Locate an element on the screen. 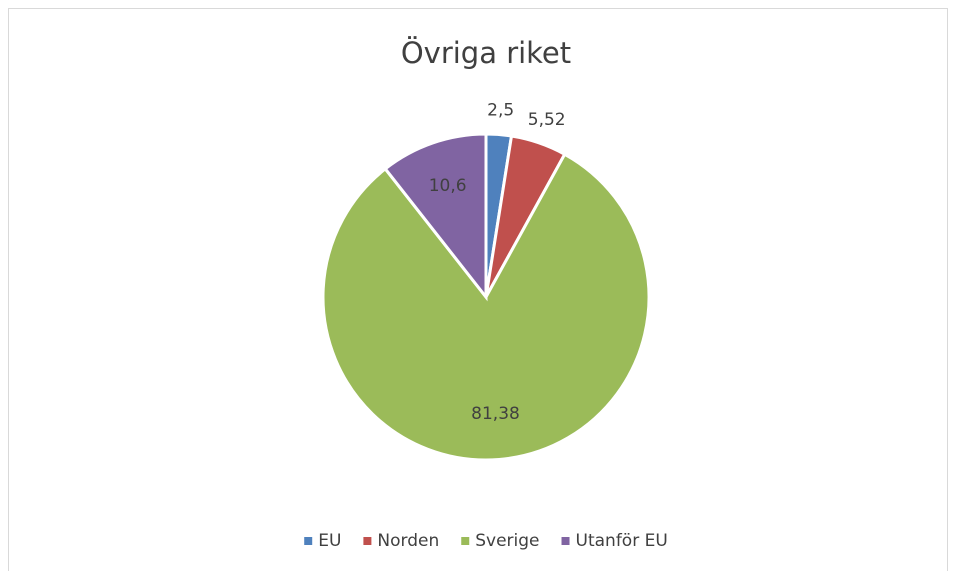 This screenshot has height=571, width=955. pie-slice is located at coordinates (435, 217).